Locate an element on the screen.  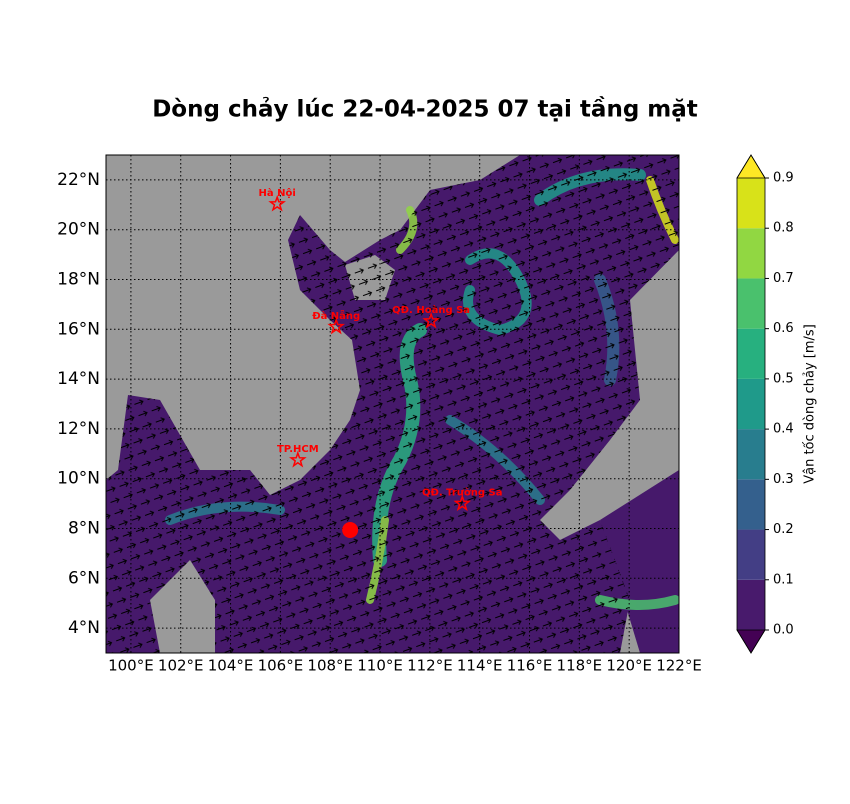
point-marker is located at coordinates (350, 529).